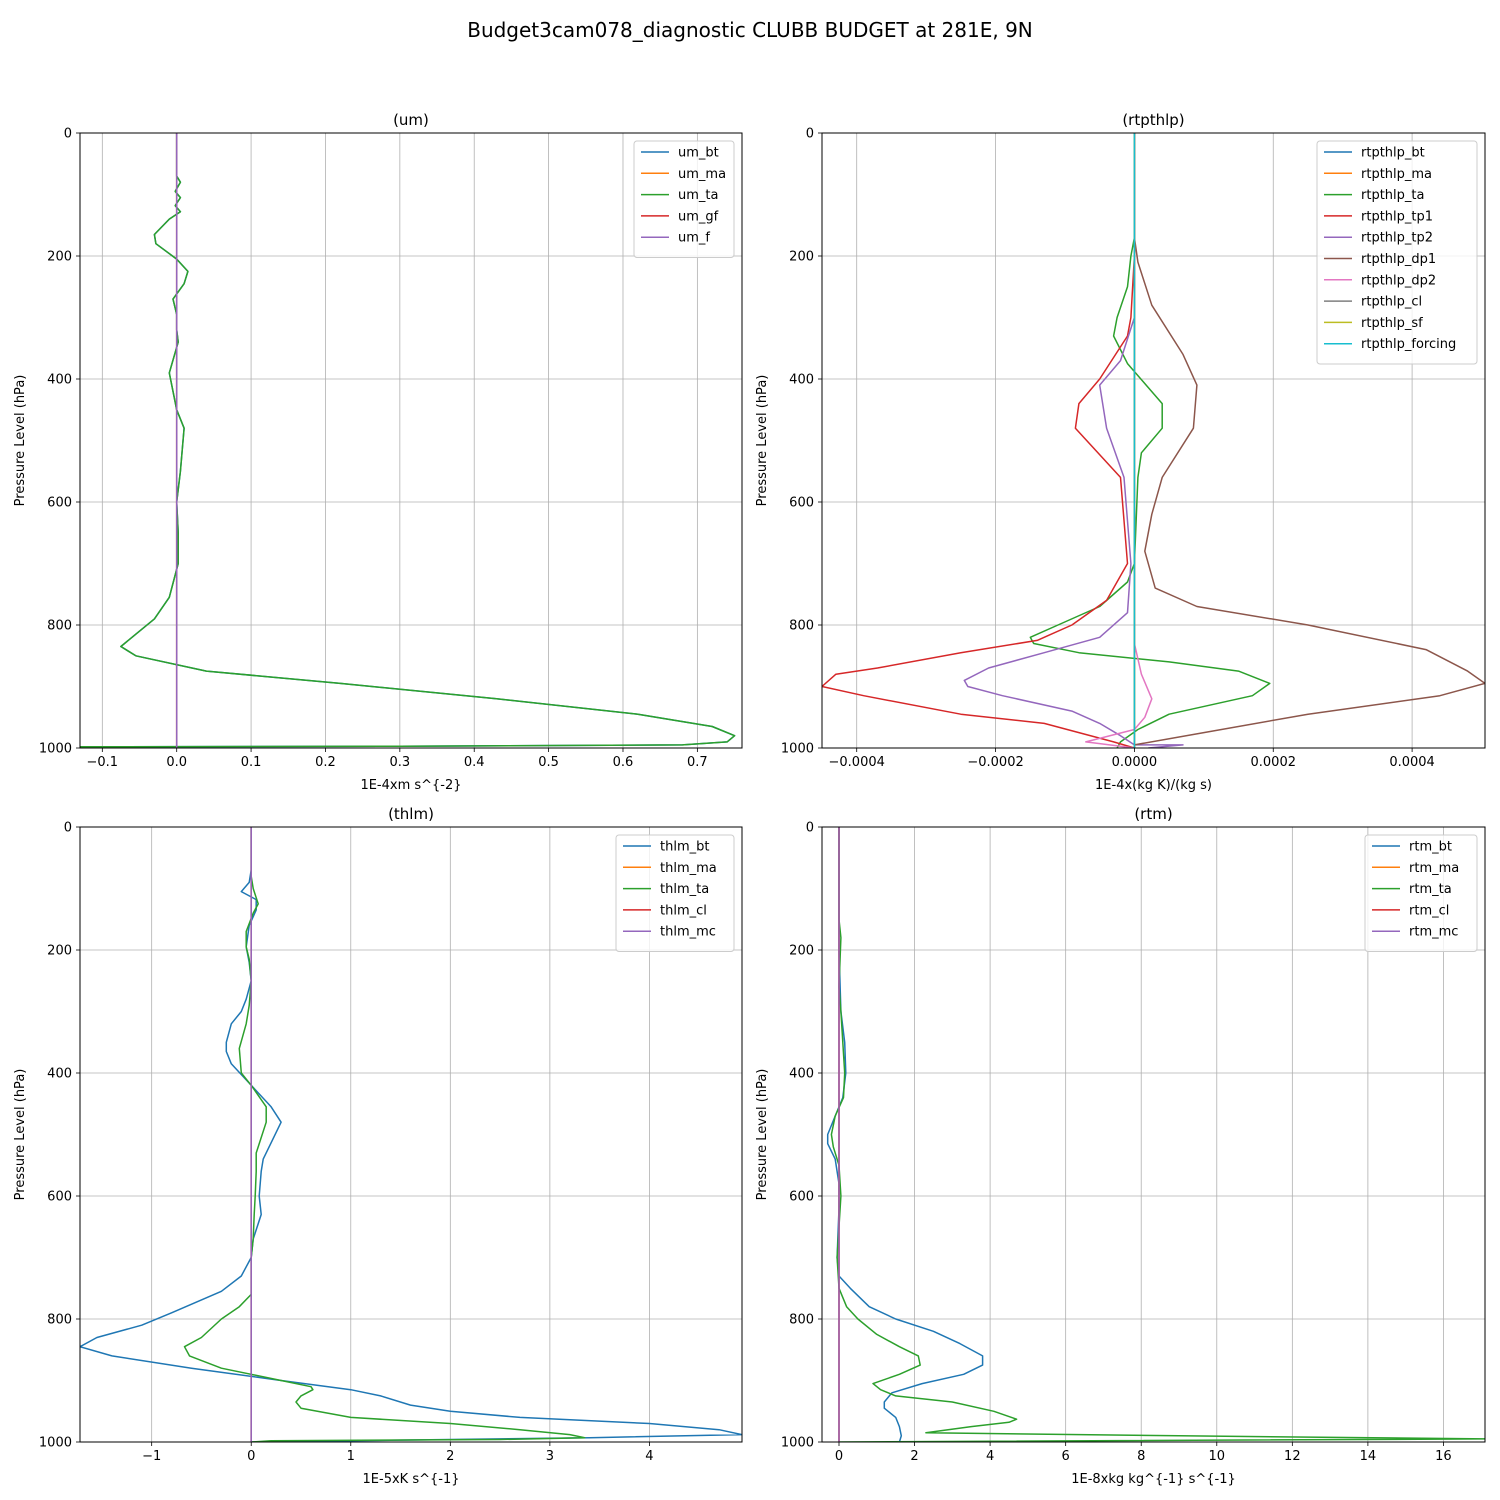 This screenshot has height=1500, width=1500. What do you see at coordinates (1429, 910) in the screenshot?
I see `legend-label: rtm_cl` at bounding box center [1429, 910].